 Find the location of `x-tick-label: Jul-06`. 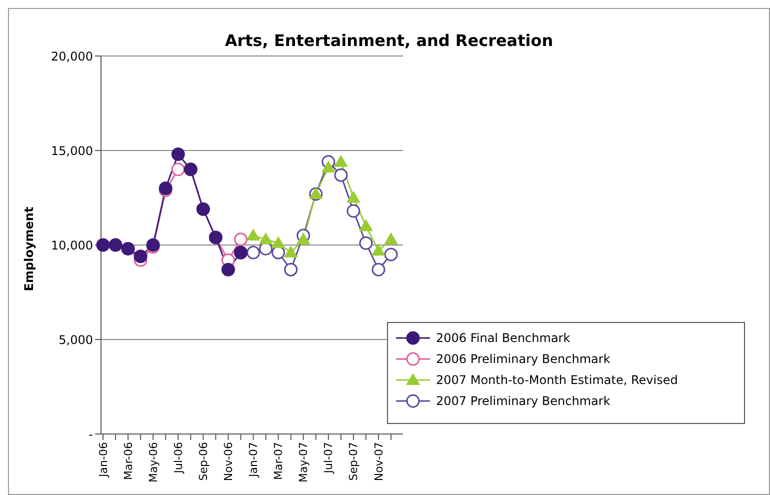

x-tick-label: Jul-06 is located at coordinates (178, 458).